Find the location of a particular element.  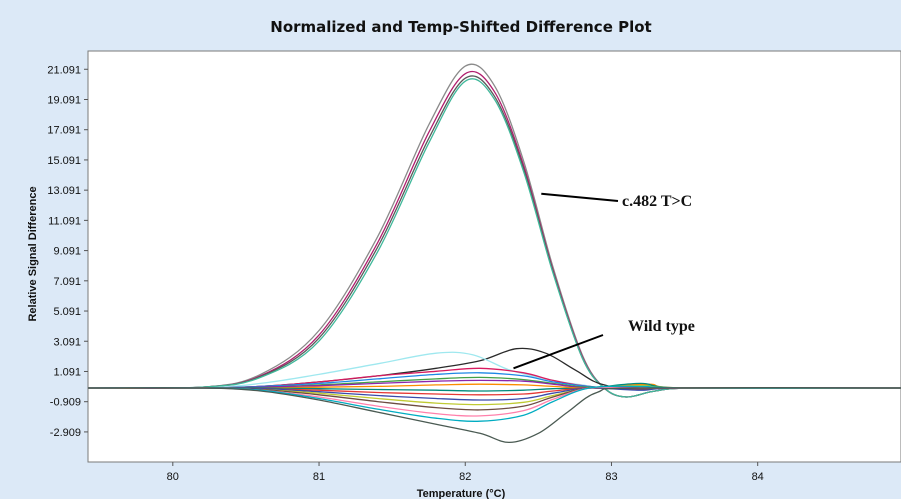

y-tick-label: 13.091 is located at coordinates (64, 191).